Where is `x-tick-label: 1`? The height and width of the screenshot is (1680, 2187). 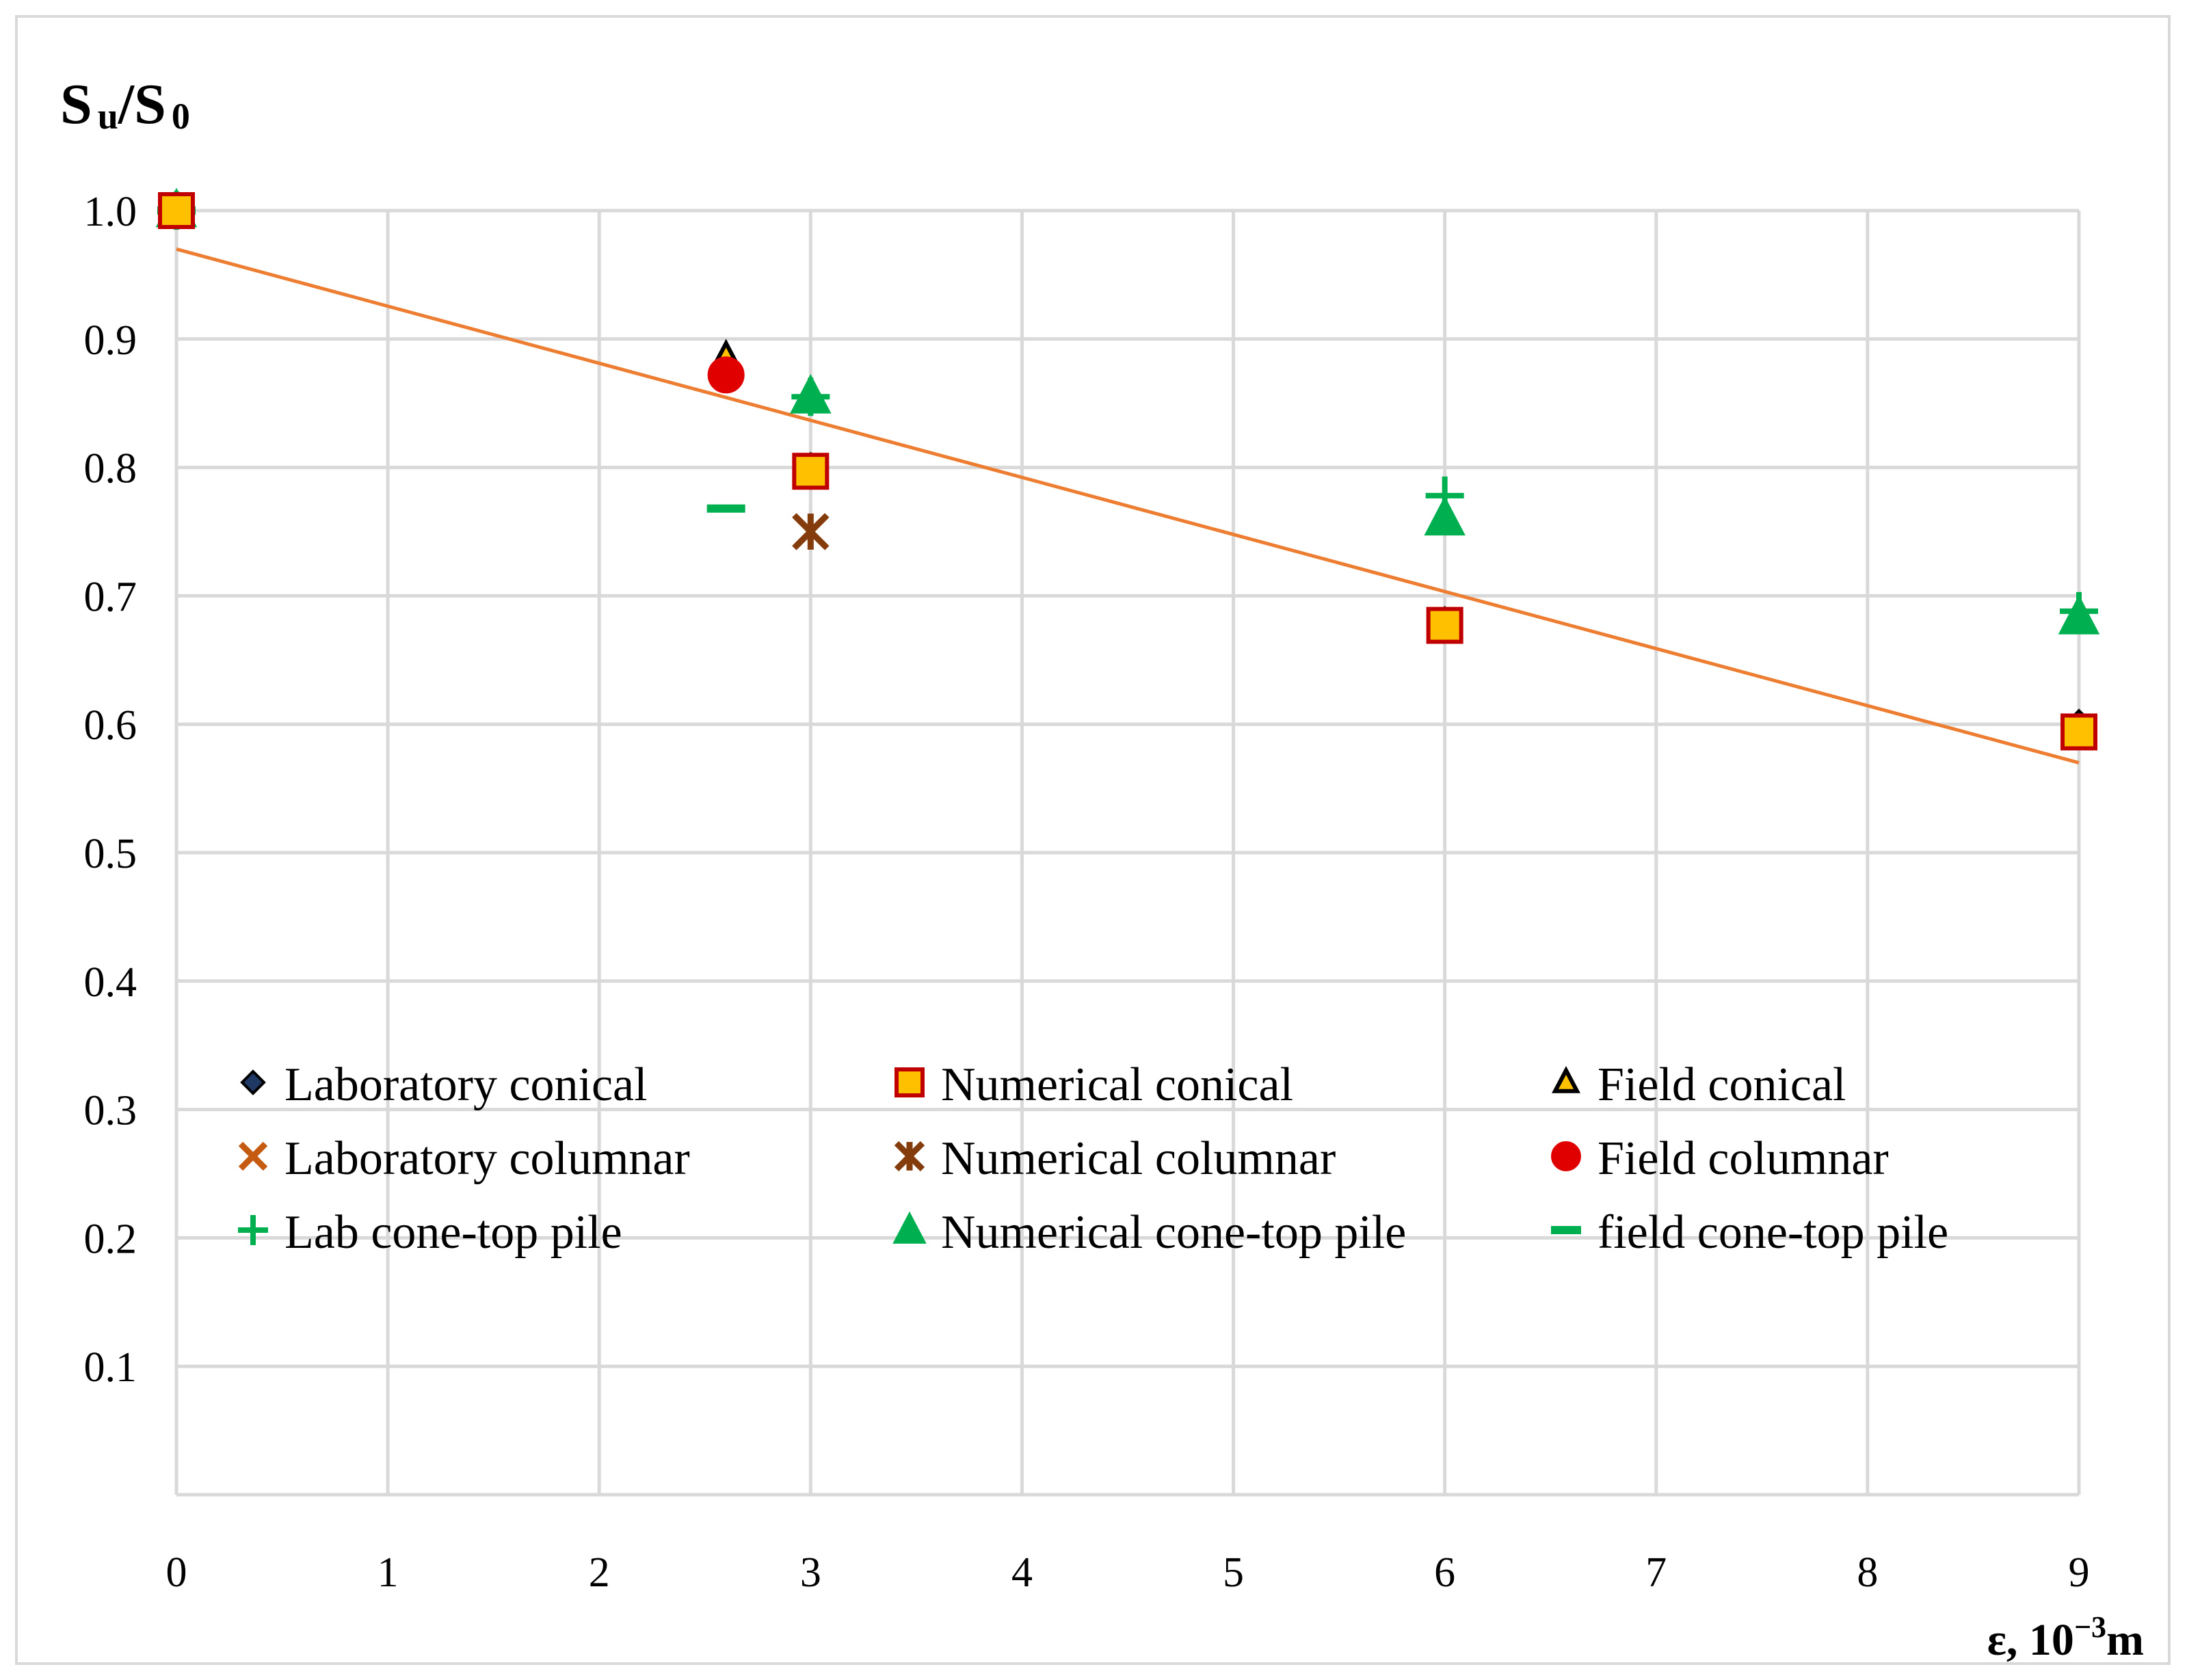
x-tick-label: 1 is located at coordinates (388, 1572).